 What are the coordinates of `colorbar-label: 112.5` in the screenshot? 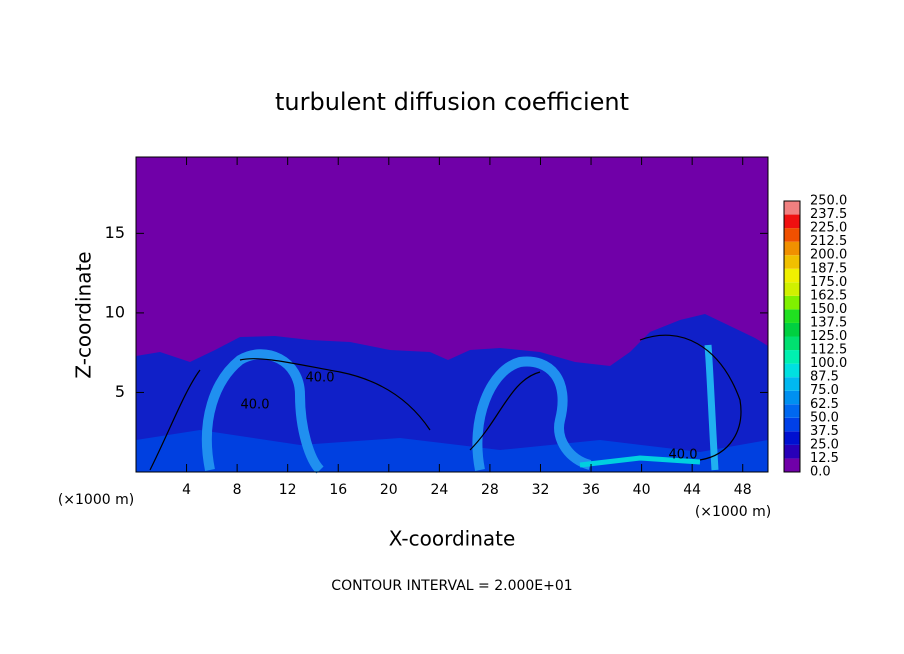 It's located at (828, 350).